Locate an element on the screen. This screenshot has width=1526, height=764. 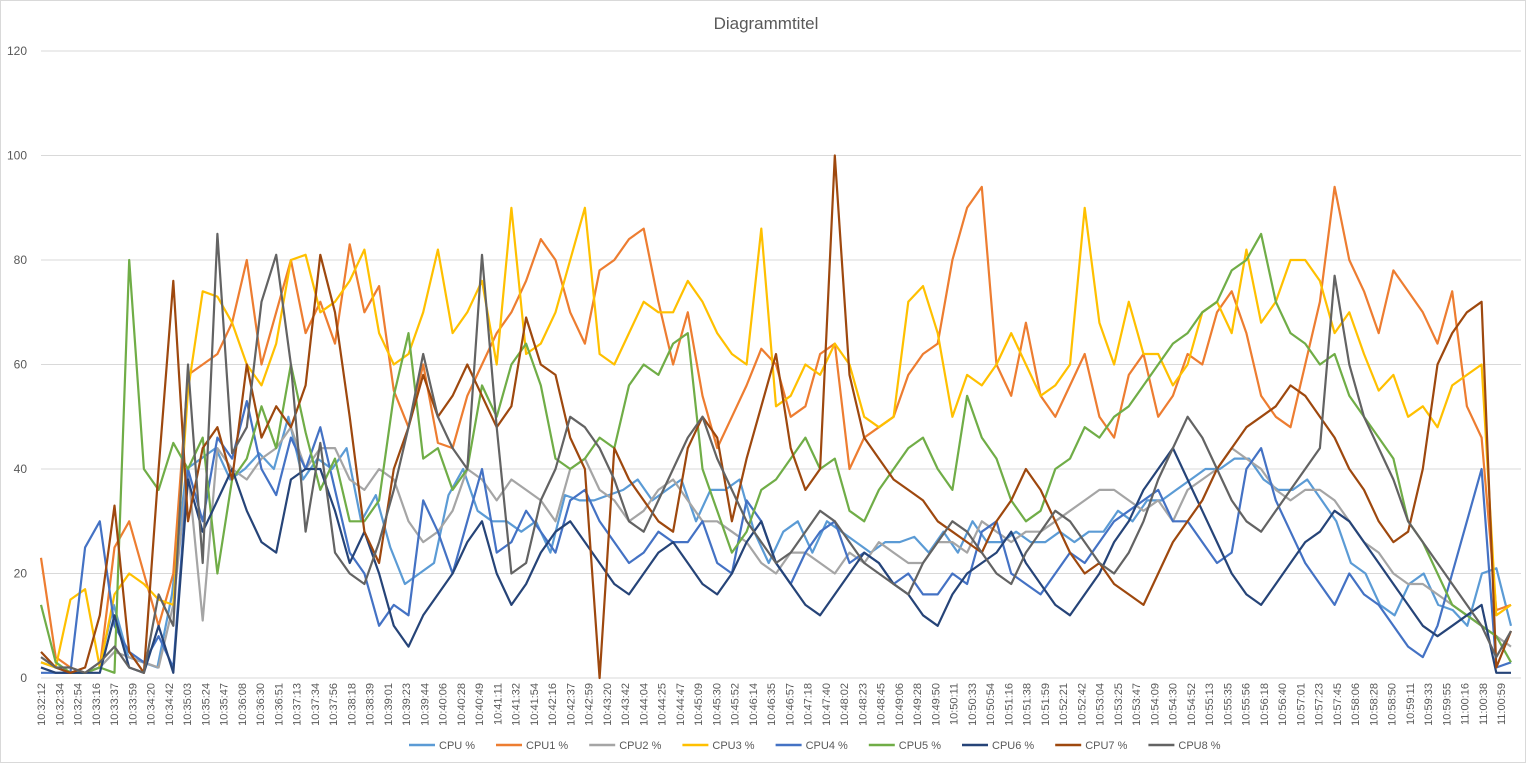
x-tick-label: 10:56:18 is located at coordinates (1265, 704).